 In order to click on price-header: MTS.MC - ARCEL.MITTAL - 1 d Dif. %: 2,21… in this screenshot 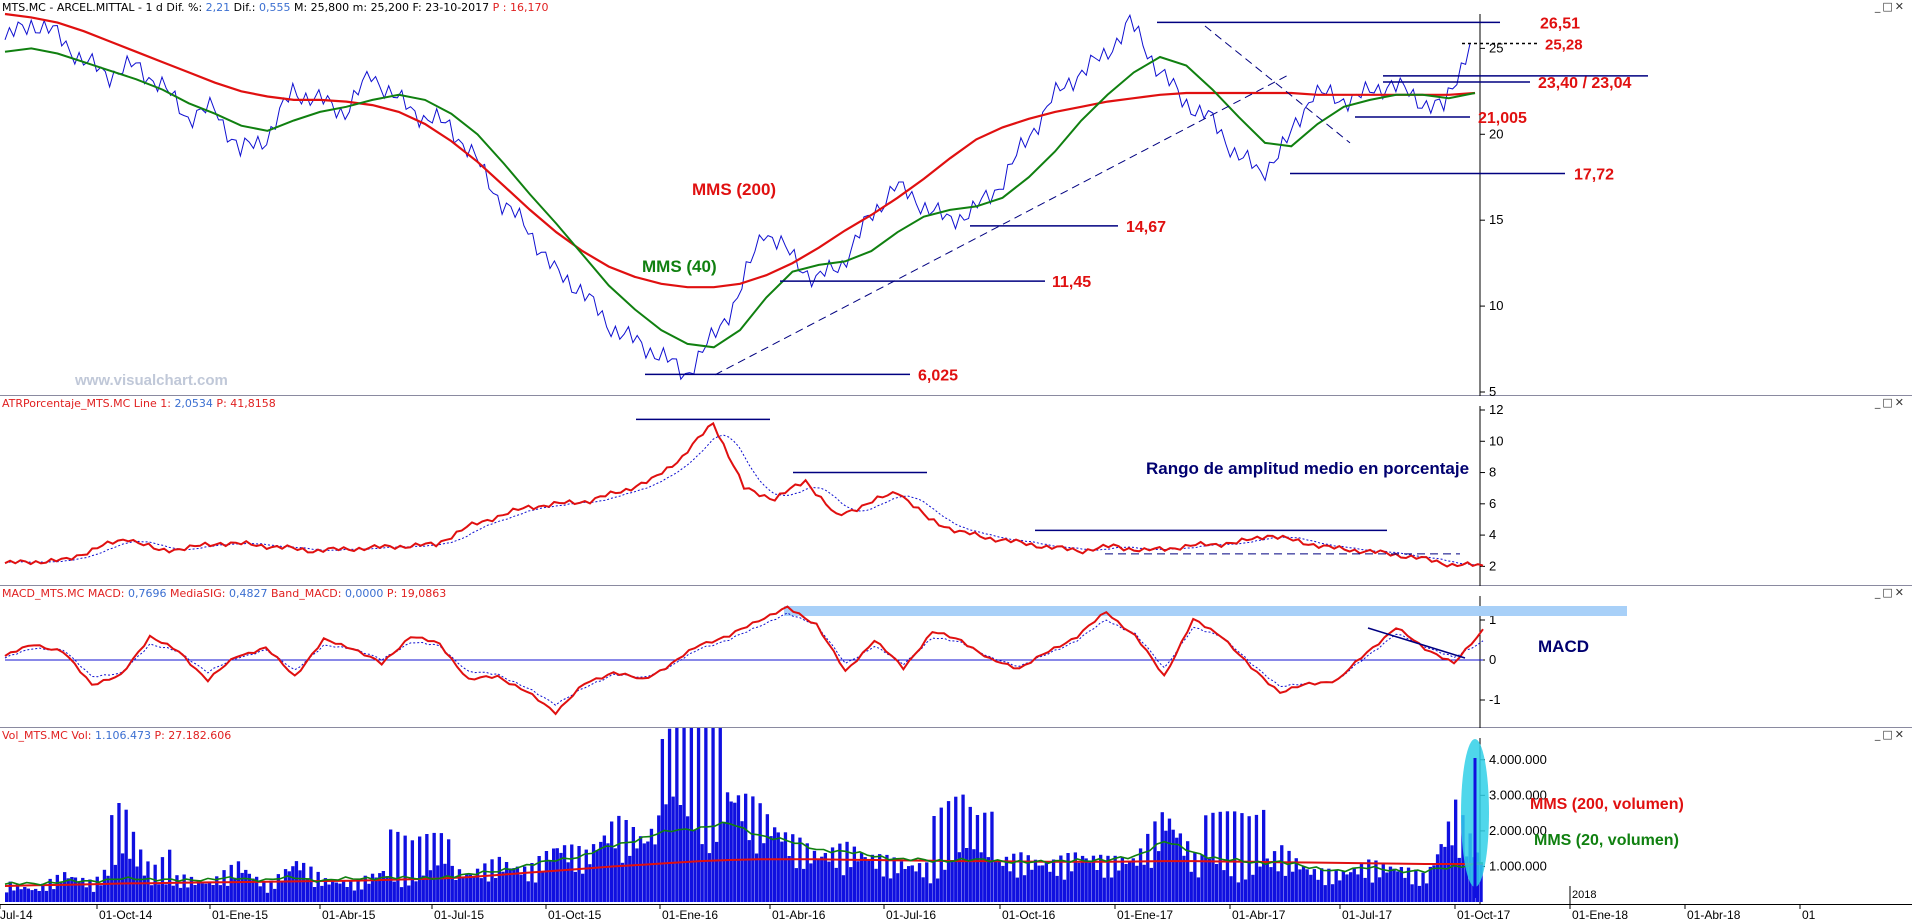, I will do `click(275, 7)`.